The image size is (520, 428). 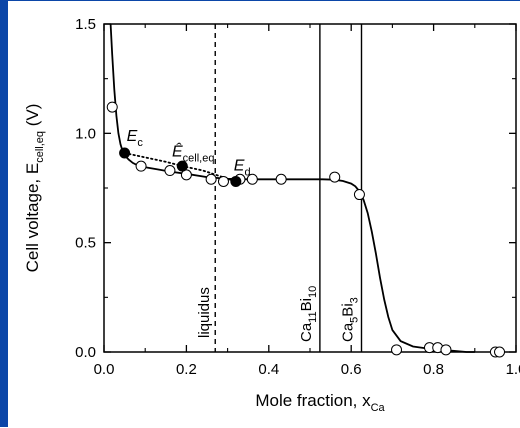 What do you see at coordinates (85, 243) in the screenshot?
I see `y-tick-label: 0.5` at bounding box center [85, 243].